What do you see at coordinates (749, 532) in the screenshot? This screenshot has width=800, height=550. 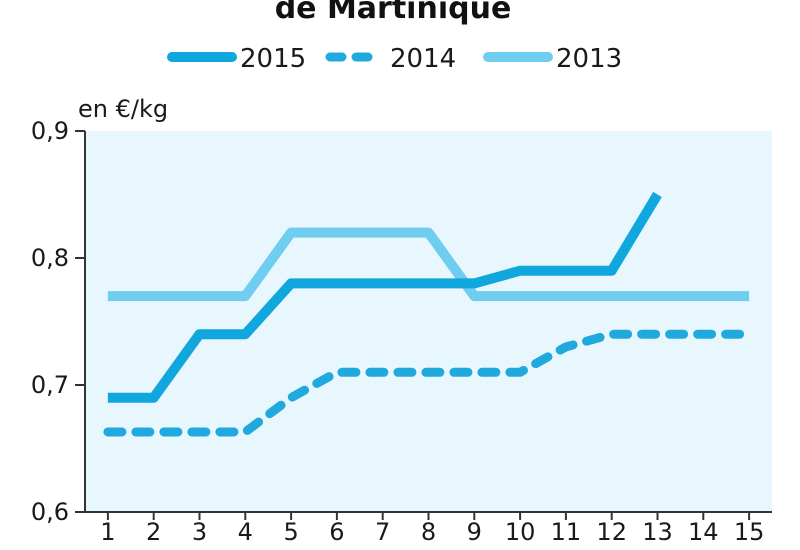 I see `x-tick-label: 15` at bounding box center [749, 532].